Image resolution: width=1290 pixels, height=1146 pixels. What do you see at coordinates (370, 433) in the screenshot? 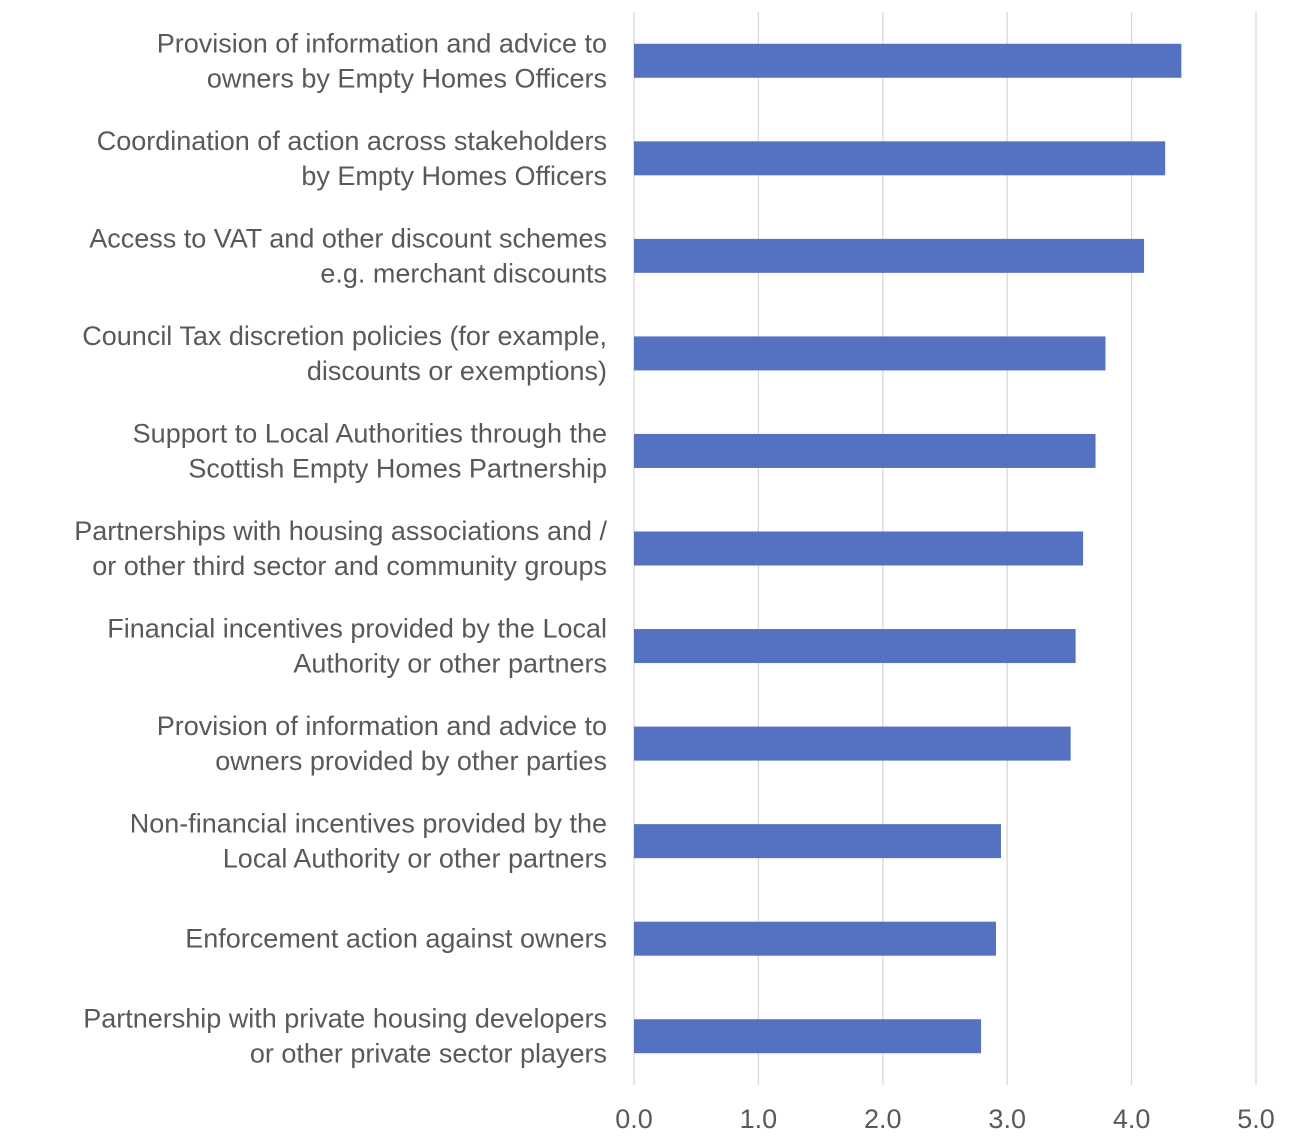
I see `category-label-line: Support to Local Authorities through the` at bounding box center [370, 433].